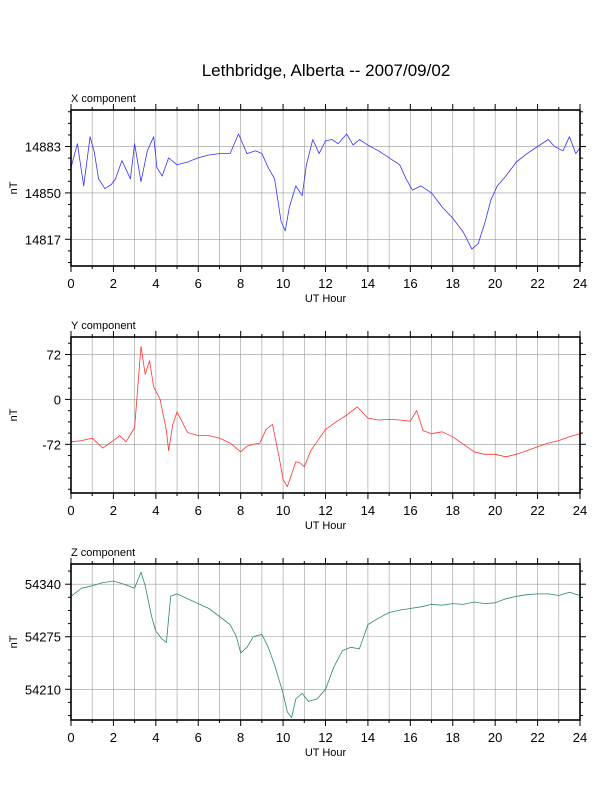 This screenshot has height=792, width=612. What do you see at coordinates (325, 737) in the screenshot?
I see `z-xtick-label: 12` at bounding box center [325, 737].